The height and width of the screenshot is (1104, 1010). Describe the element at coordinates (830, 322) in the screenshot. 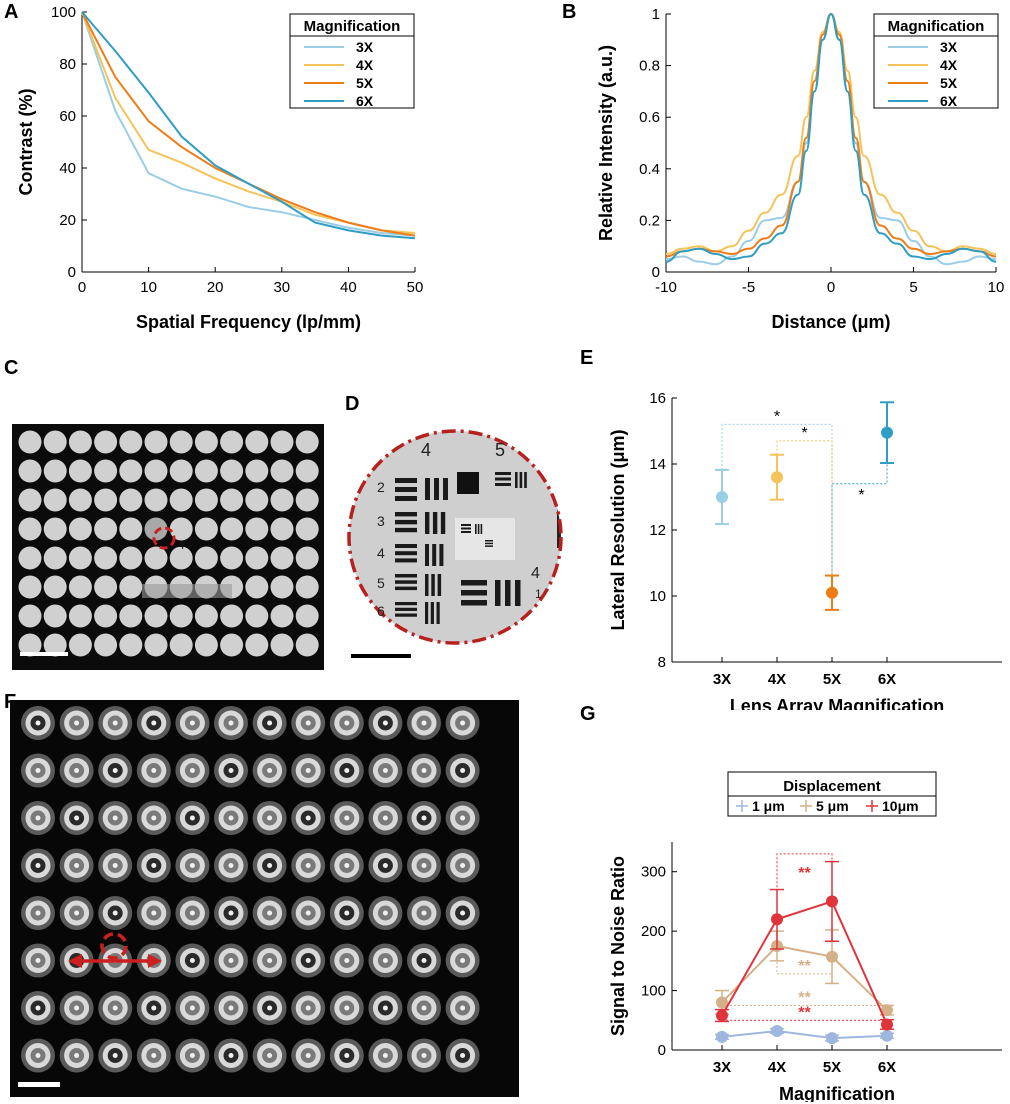

I see `x-axis-label: Distance (μm)` at that location.